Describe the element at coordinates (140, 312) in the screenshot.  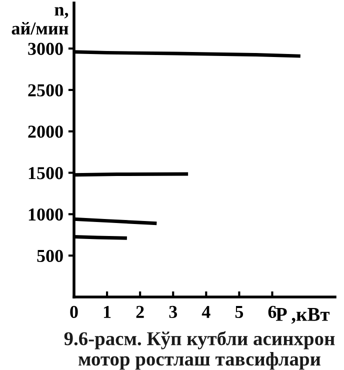
I see `x-tick-label: 2` at that location.